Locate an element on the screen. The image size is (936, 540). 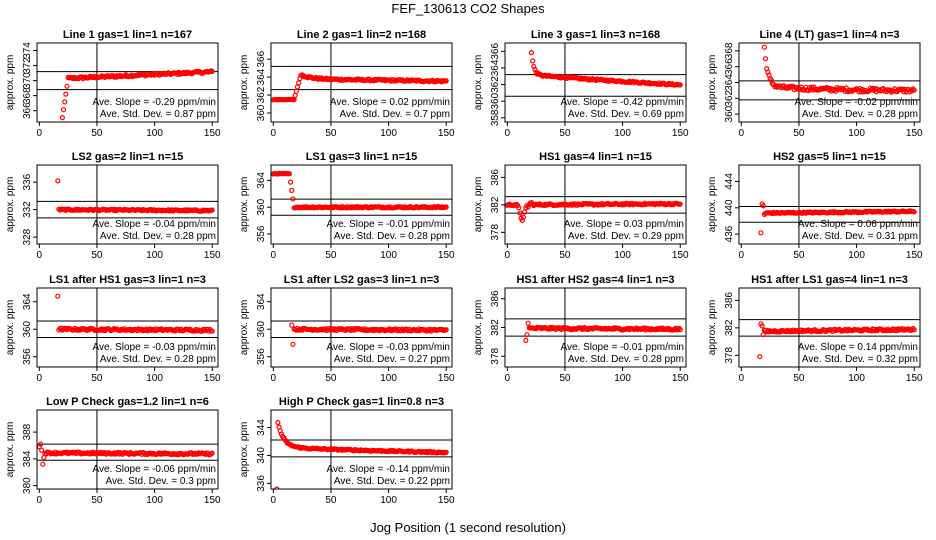
panel-title: Line 1 gas=1 lin=1 n=167 is located at coordinates (127, 35).